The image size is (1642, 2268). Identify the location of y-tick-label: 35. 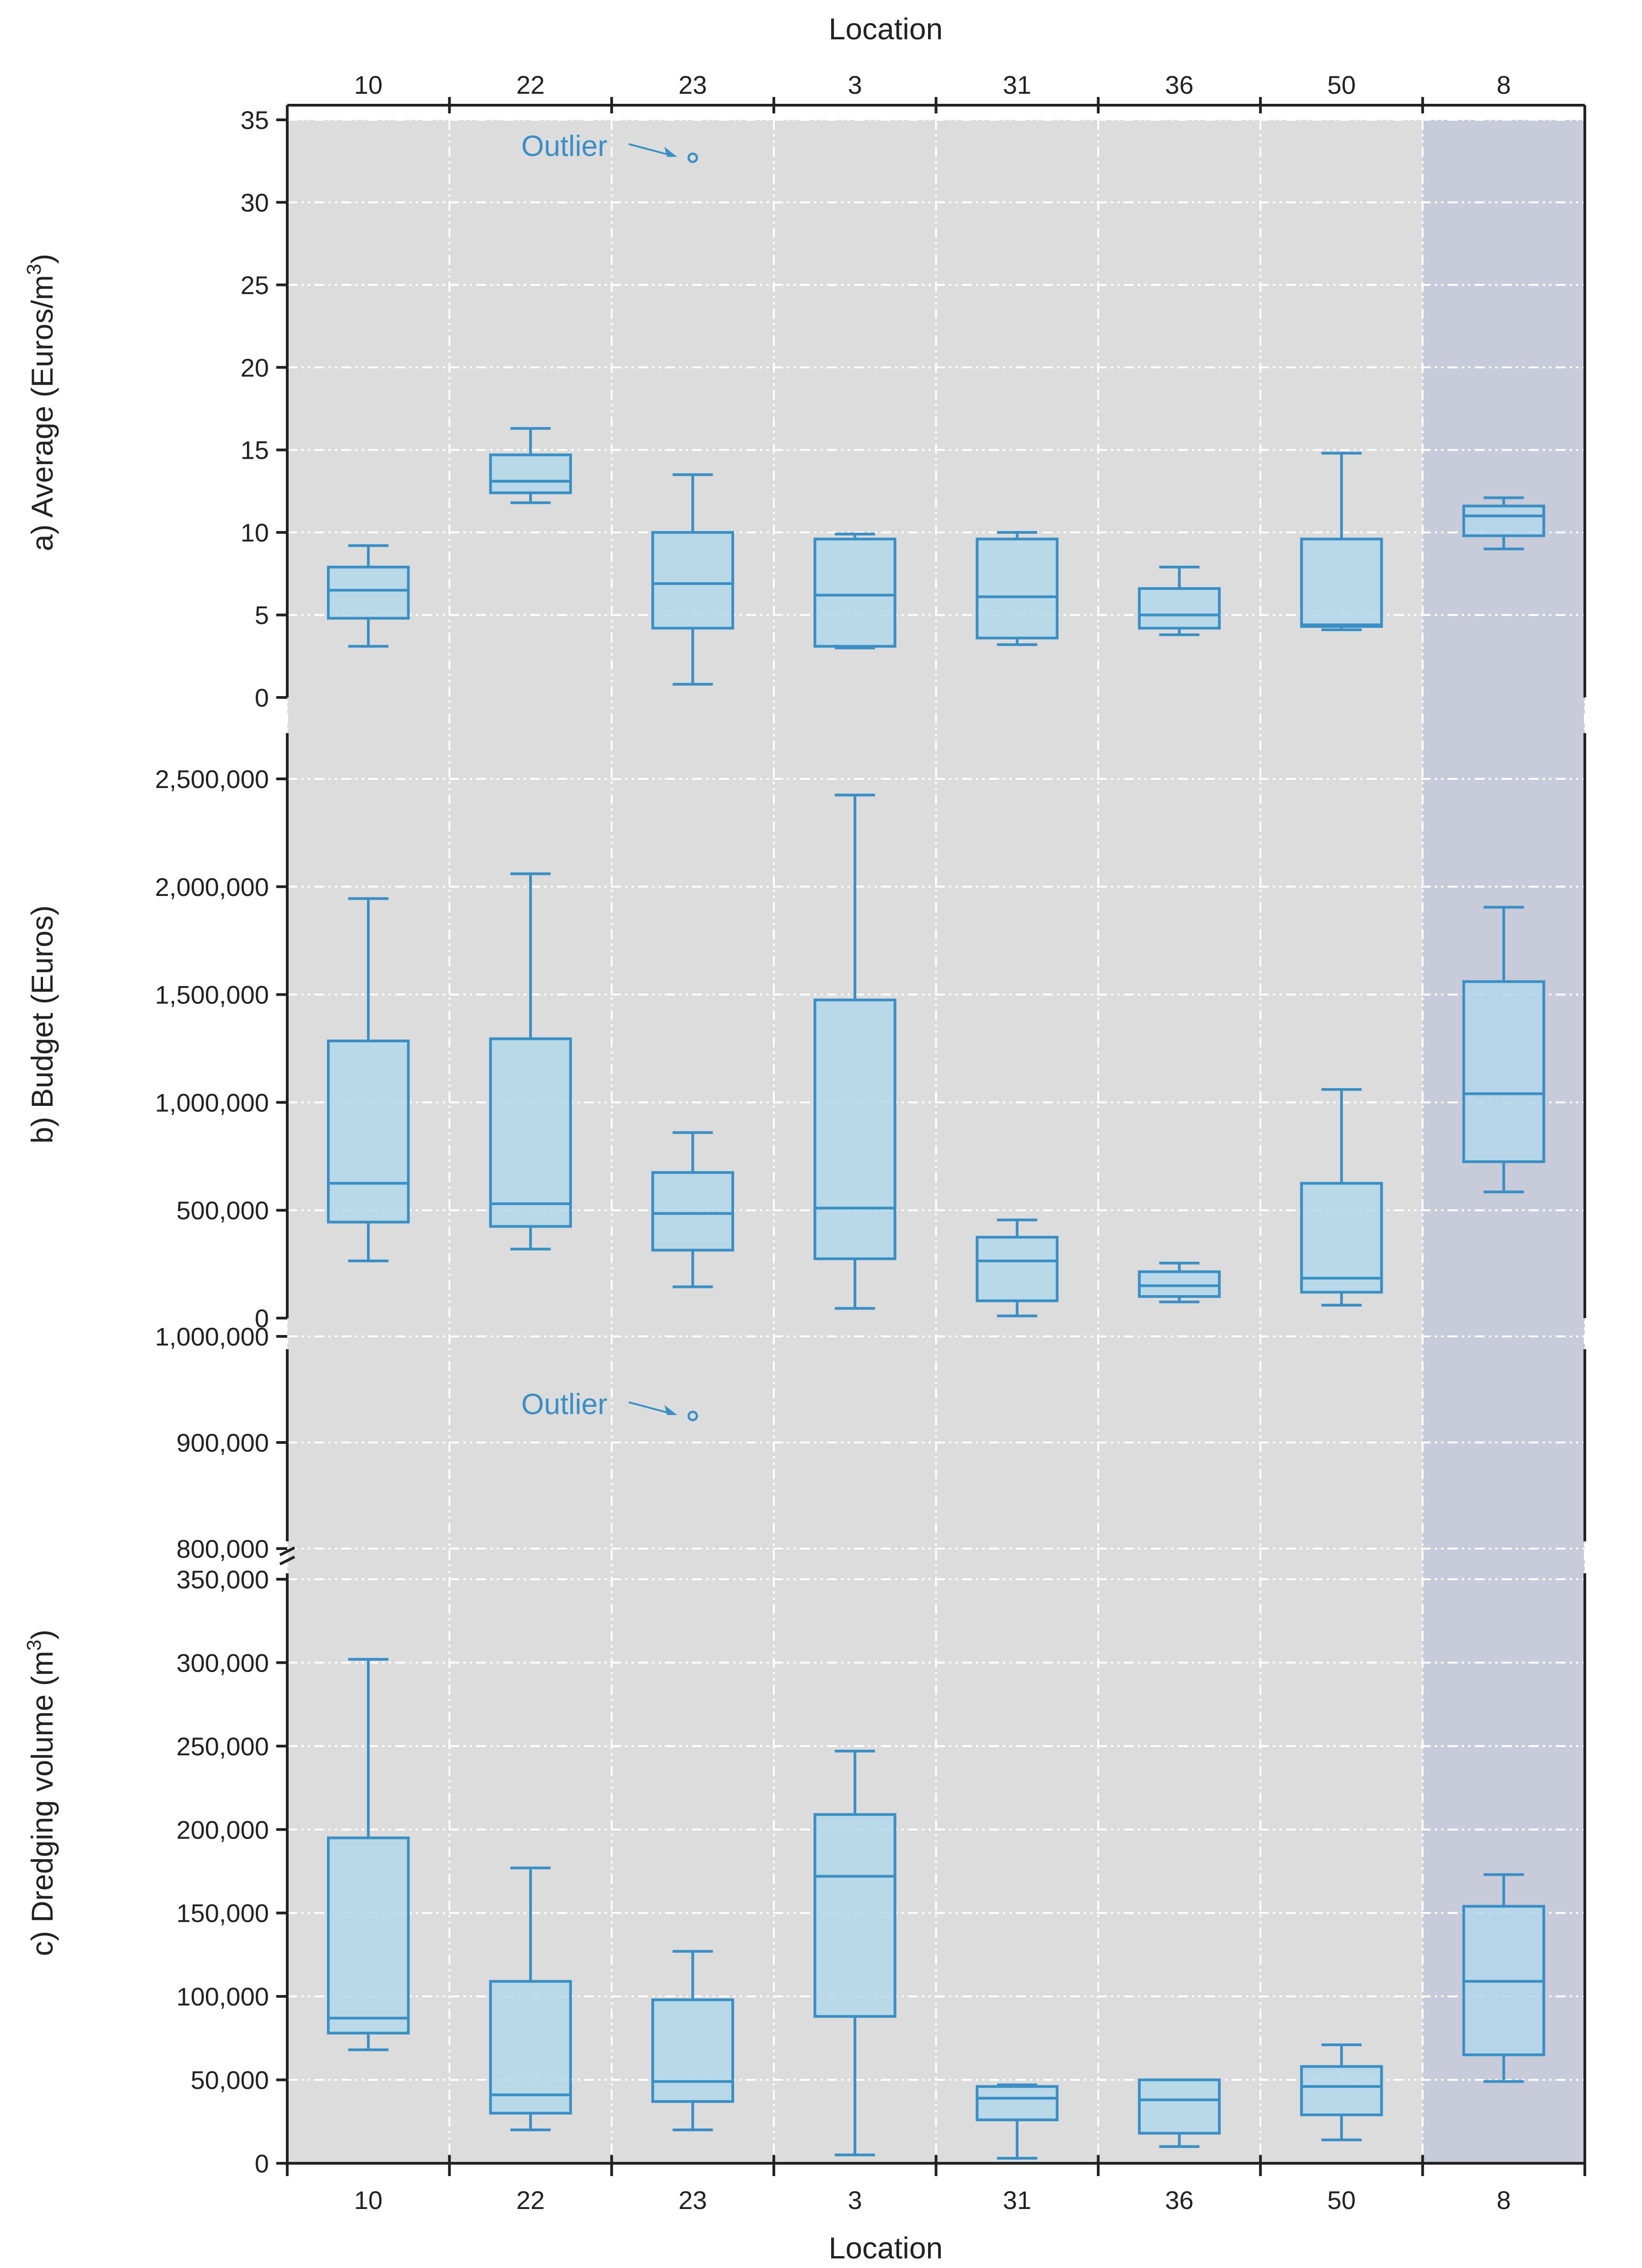
(255, 120).